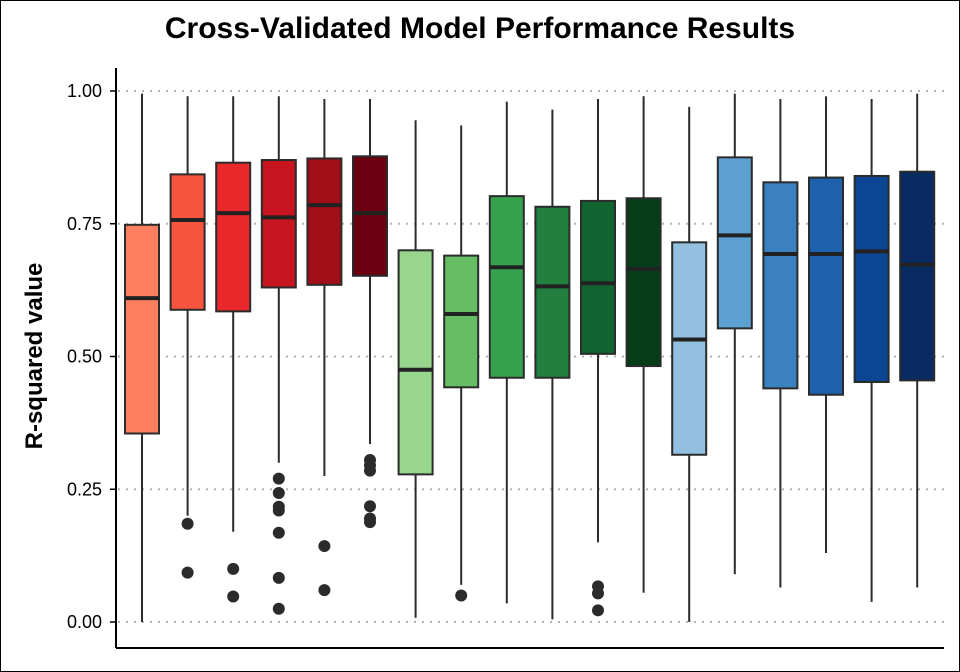  What do you see at coordinates (84, 224) in the screenshot?
I see `y-tick-label: 0.75` at bounding box center [84, 224].